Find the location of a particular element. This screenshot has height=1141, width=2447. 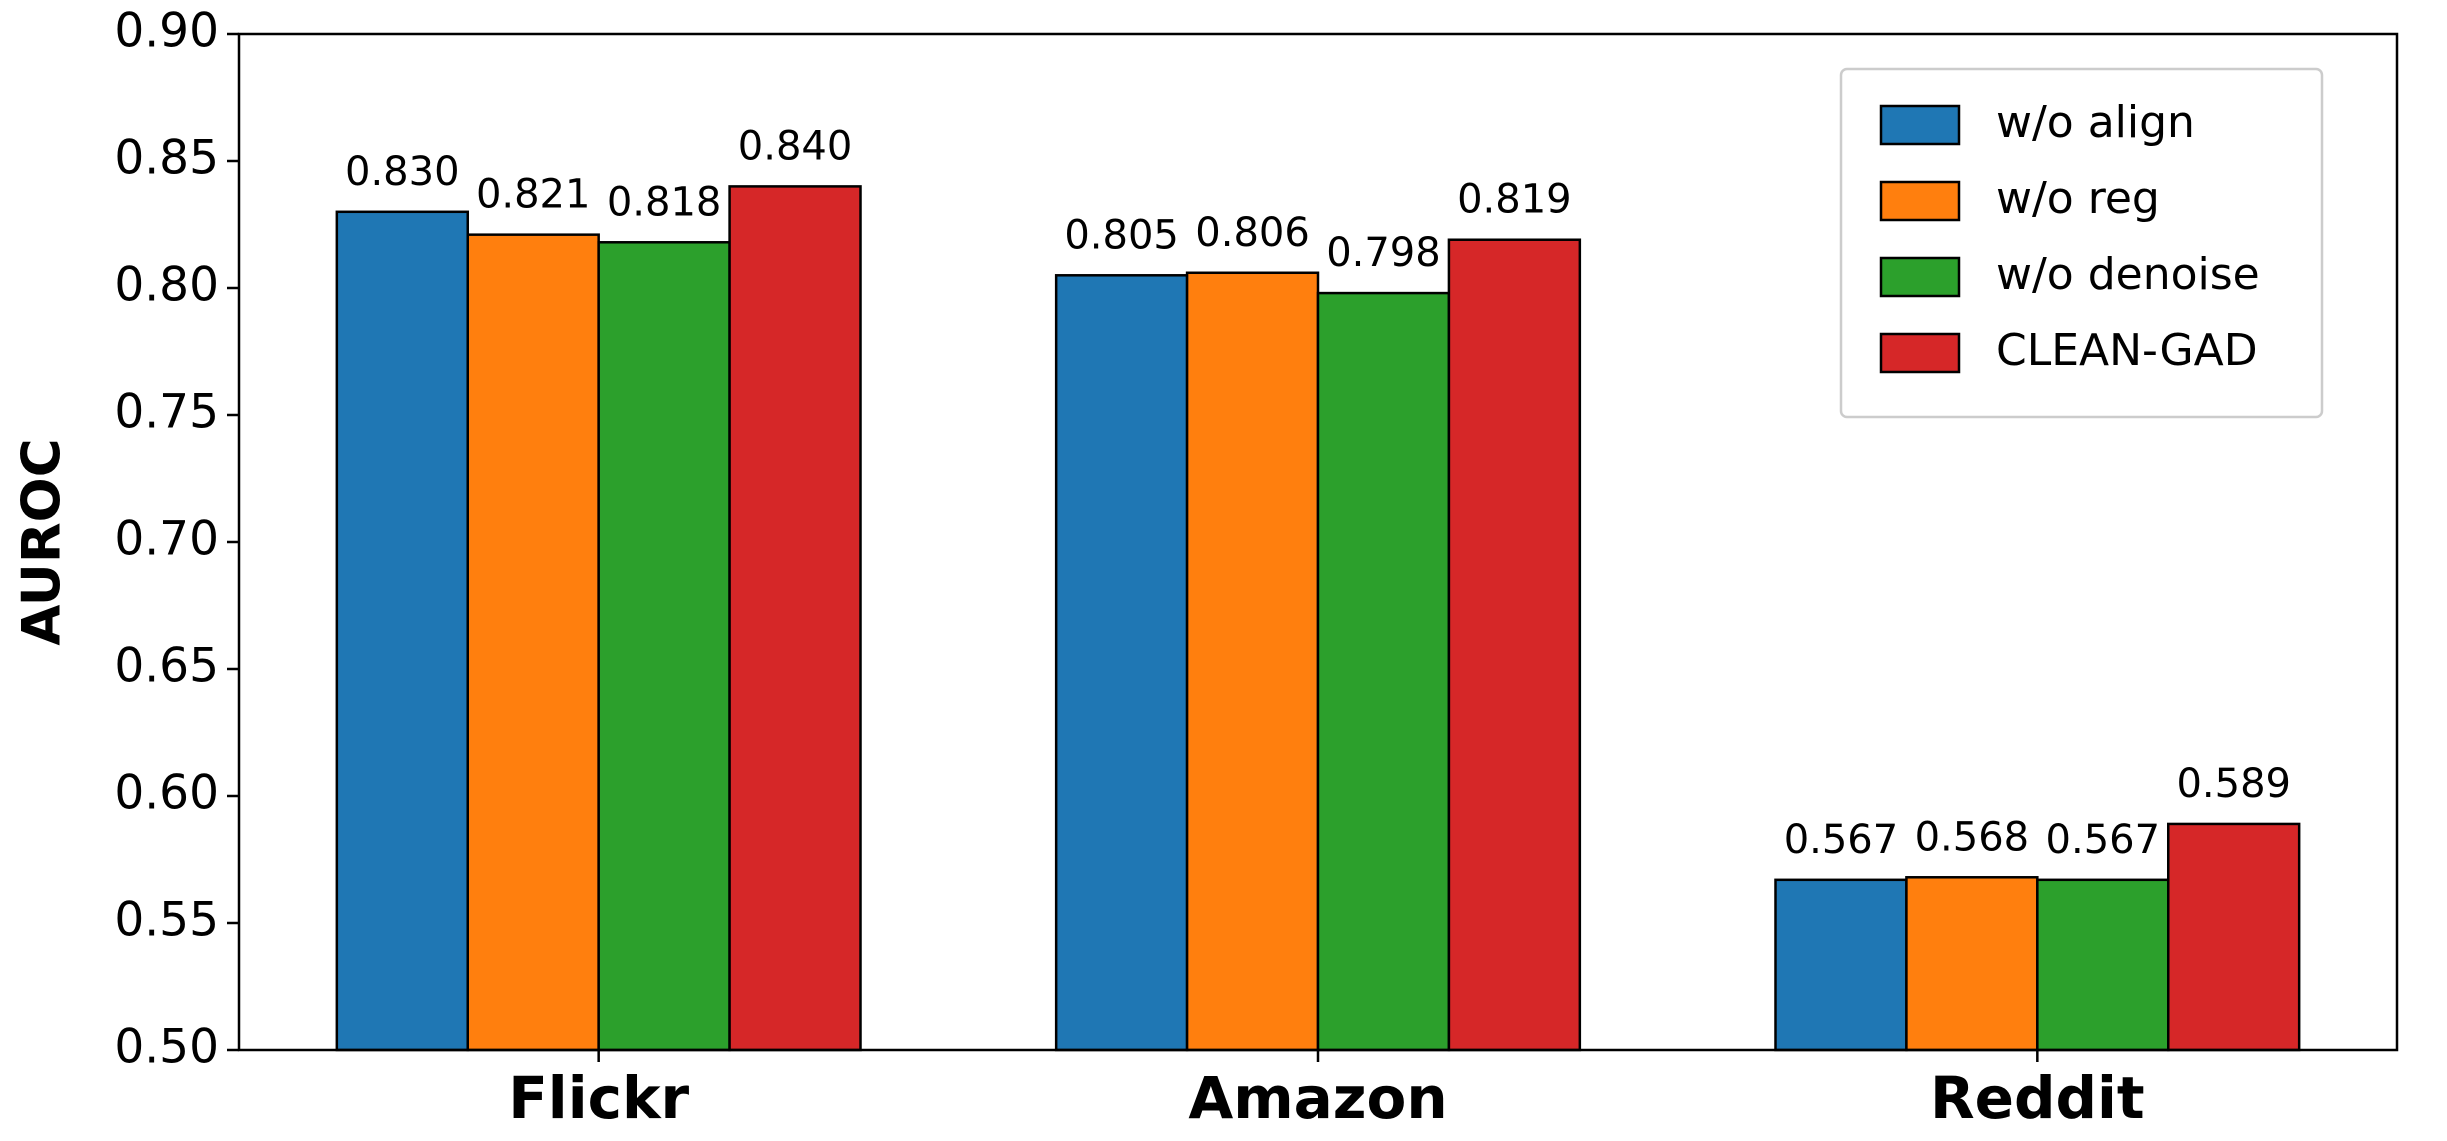

x-tick-label: Amazon is located at coordinates (1317, 1098).